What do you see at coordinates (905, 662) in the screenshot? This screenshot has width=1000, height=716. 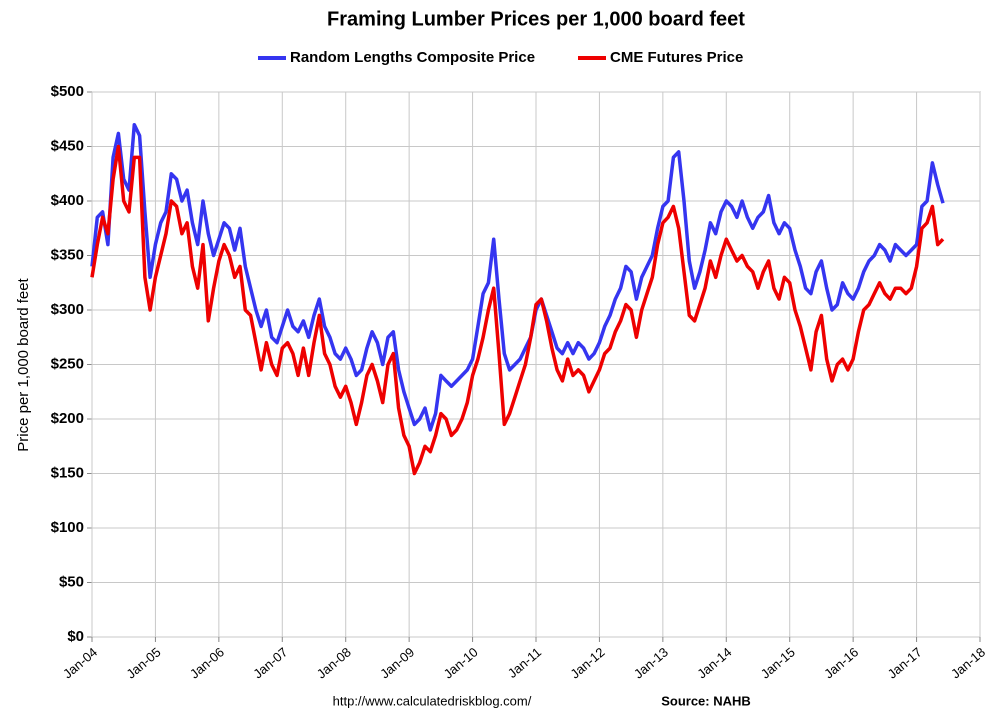 I see `x-tick-label: Jan-17` at bounding box center [905, 662].